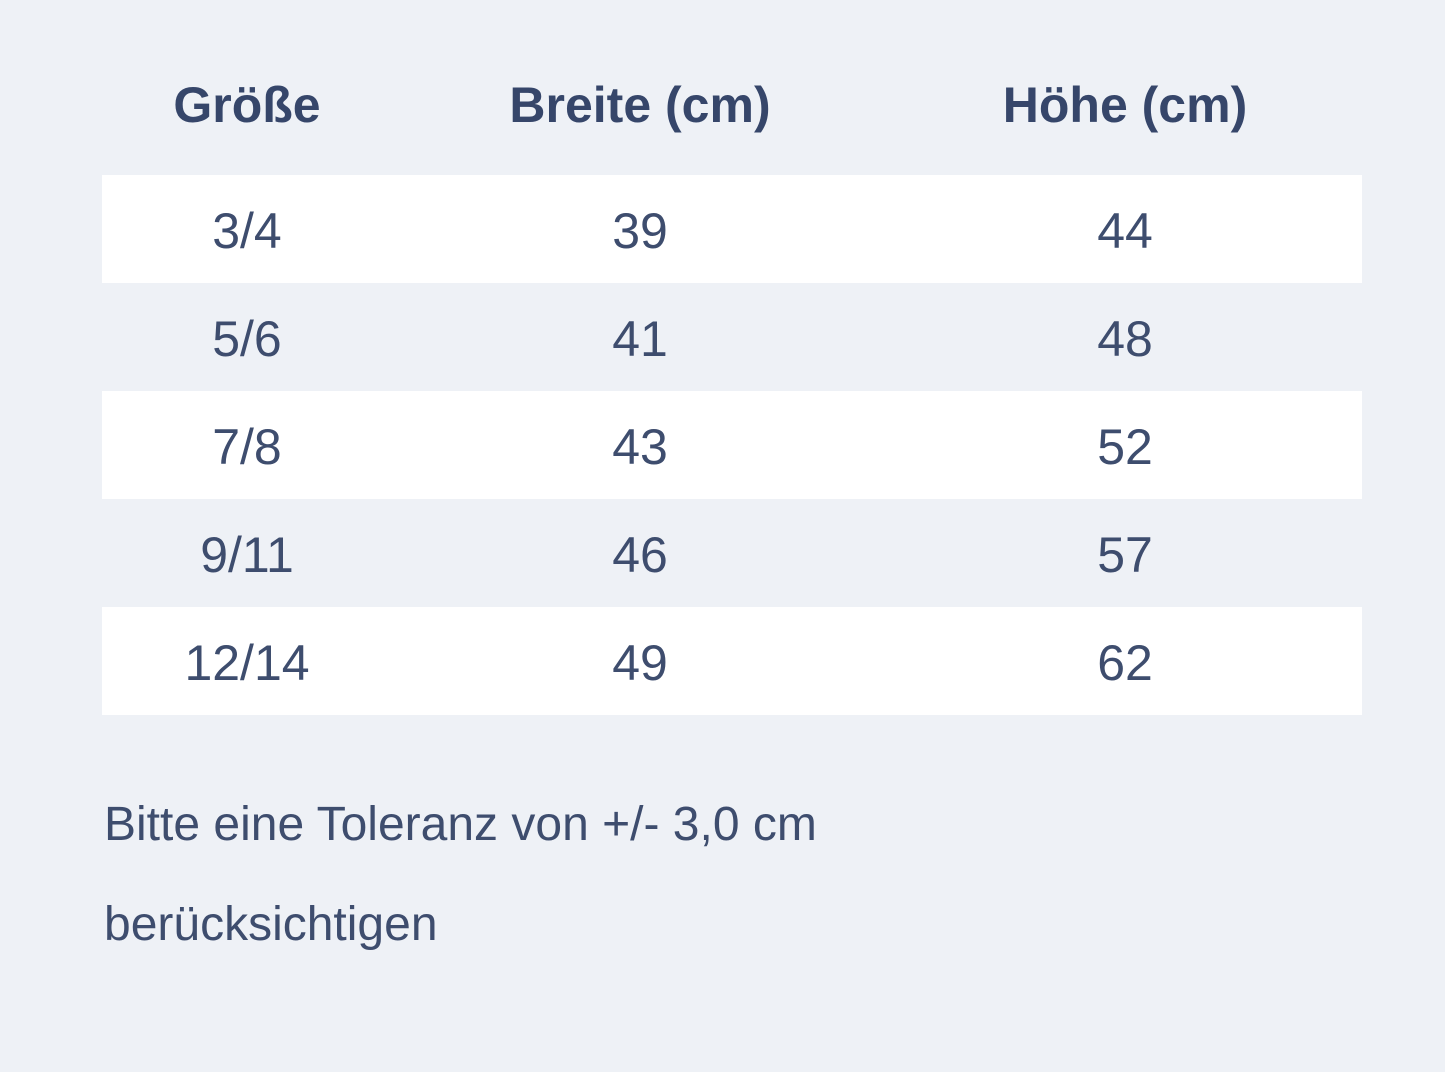 The height and width of the screenshot is (1072, 1445). I want to click on column-header-size: Größe, so click(247, 104).